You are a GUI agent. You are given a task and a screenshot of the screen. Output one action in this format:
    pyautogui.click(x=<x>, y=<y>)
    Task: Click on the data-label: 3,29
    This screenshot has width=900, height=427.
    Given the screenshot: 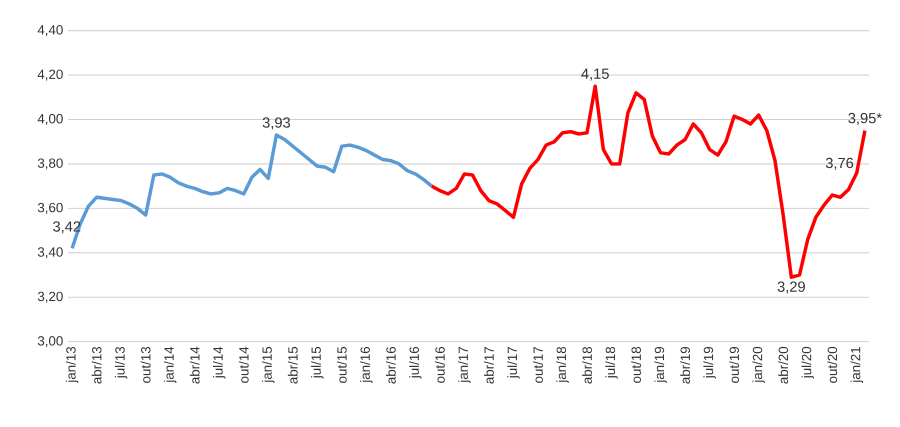 What is the action you would take?
    pyautogui.click(x=791, y=288)
    